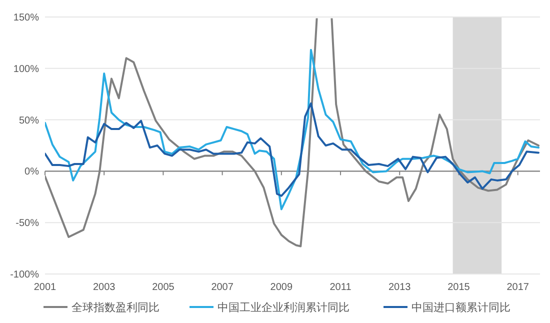  Describe the element at coordinates (461, 307) in the screenshot. I see `legend-label: 中国进口额累计同比` at that location.